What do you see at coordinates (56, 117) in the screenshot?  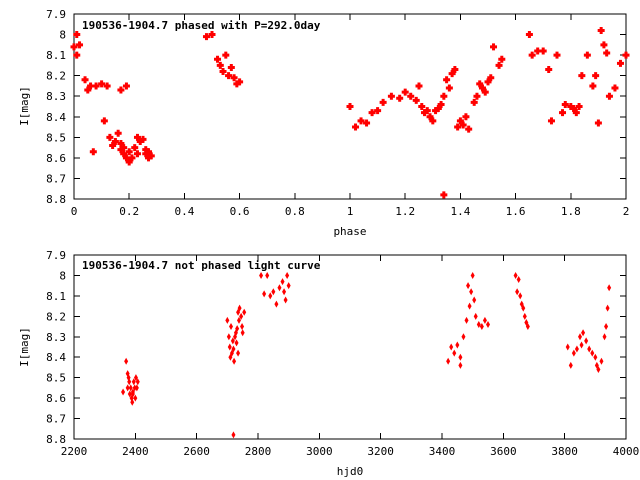 I see `phased-plot-y-tick-label: 8.4` at bounding box center [56, 117].